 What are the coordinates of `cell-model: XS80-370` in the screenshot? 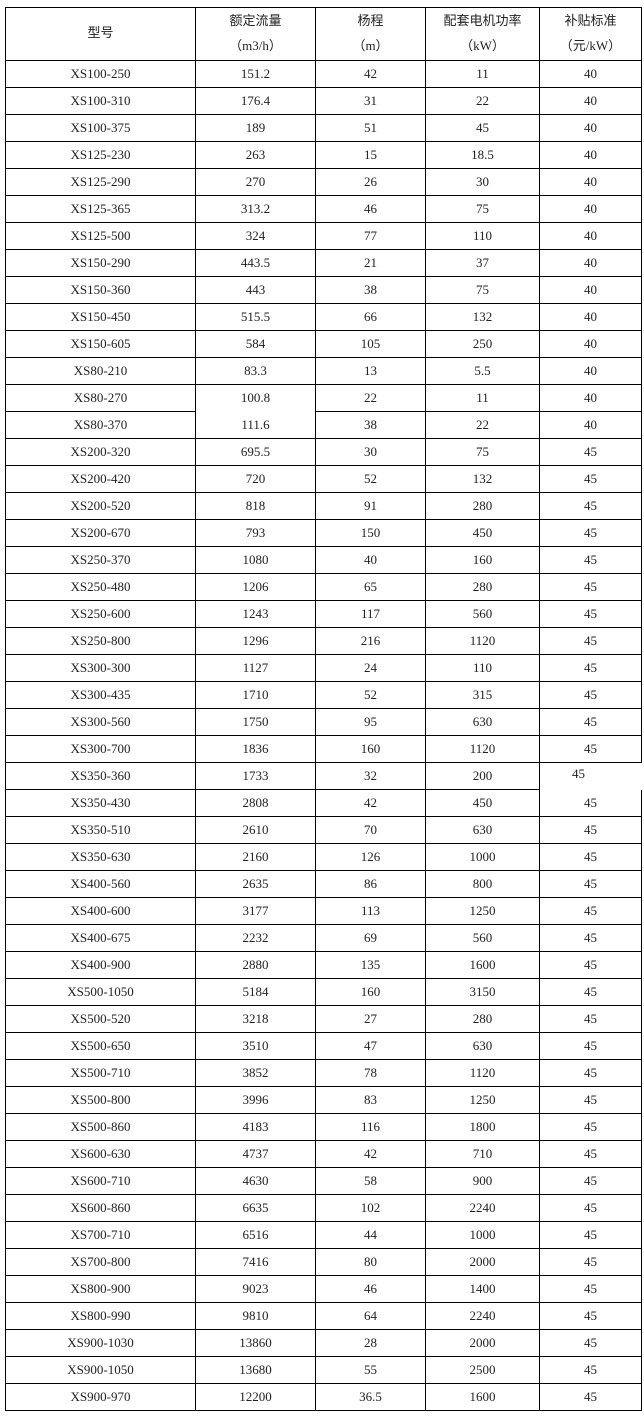 It's located at (100, 425).